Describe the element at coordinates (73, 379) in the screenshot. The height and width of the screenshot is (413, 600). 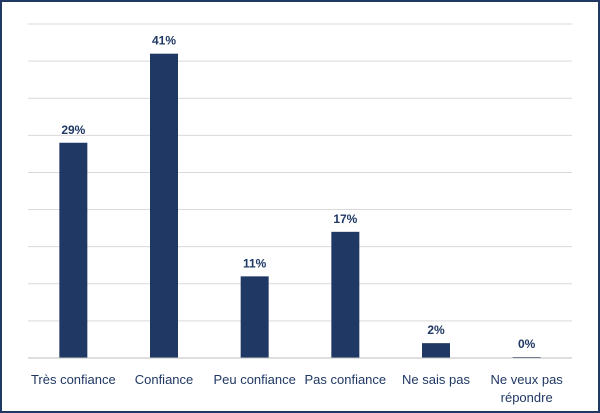
I see `category-label: Très confiance` at that location.